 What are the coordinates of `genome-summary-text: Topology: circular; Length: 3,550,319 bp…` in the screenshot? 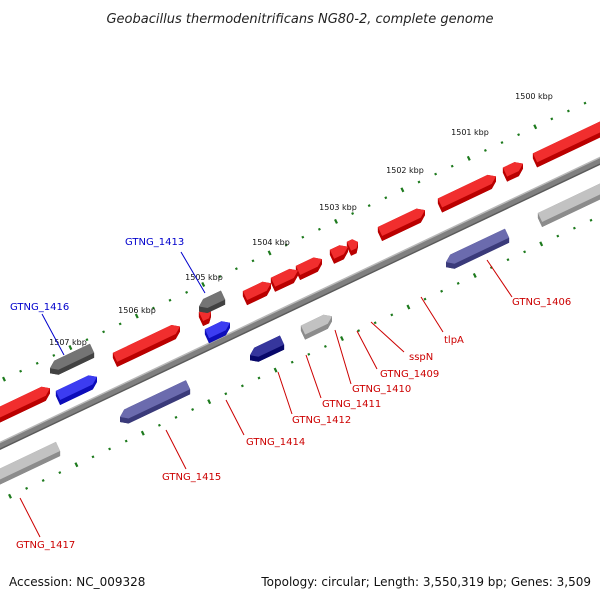 It's located at (425, 582).